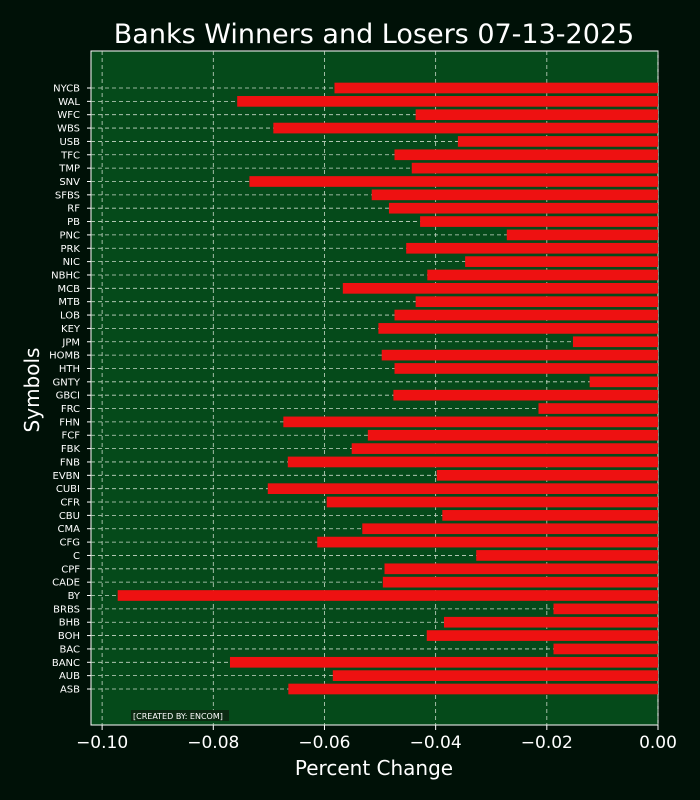 The height and width of the screenshot is (800, 700). Describe the element at coordinates (525, 395) in the screenshot. I see `bar-gbci` at that location.